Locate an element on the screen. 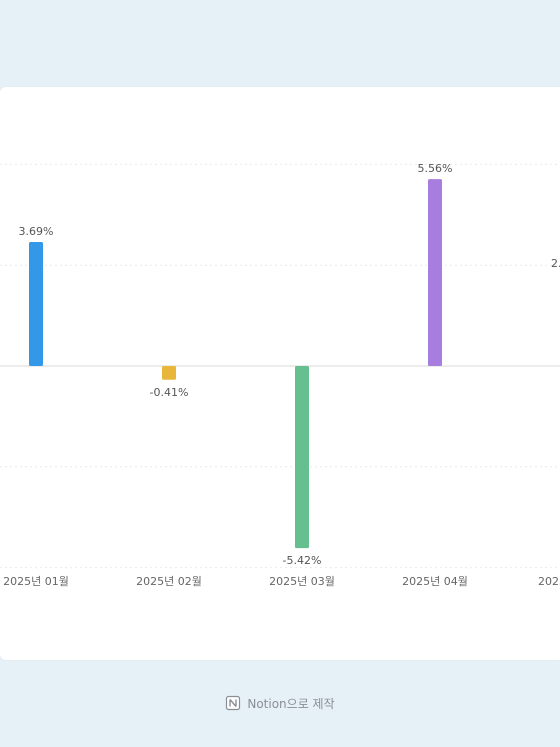 Image resolution: width=560 pixels, height=747 pixels. notion-logo-icon is located at coordinates (233, 703).